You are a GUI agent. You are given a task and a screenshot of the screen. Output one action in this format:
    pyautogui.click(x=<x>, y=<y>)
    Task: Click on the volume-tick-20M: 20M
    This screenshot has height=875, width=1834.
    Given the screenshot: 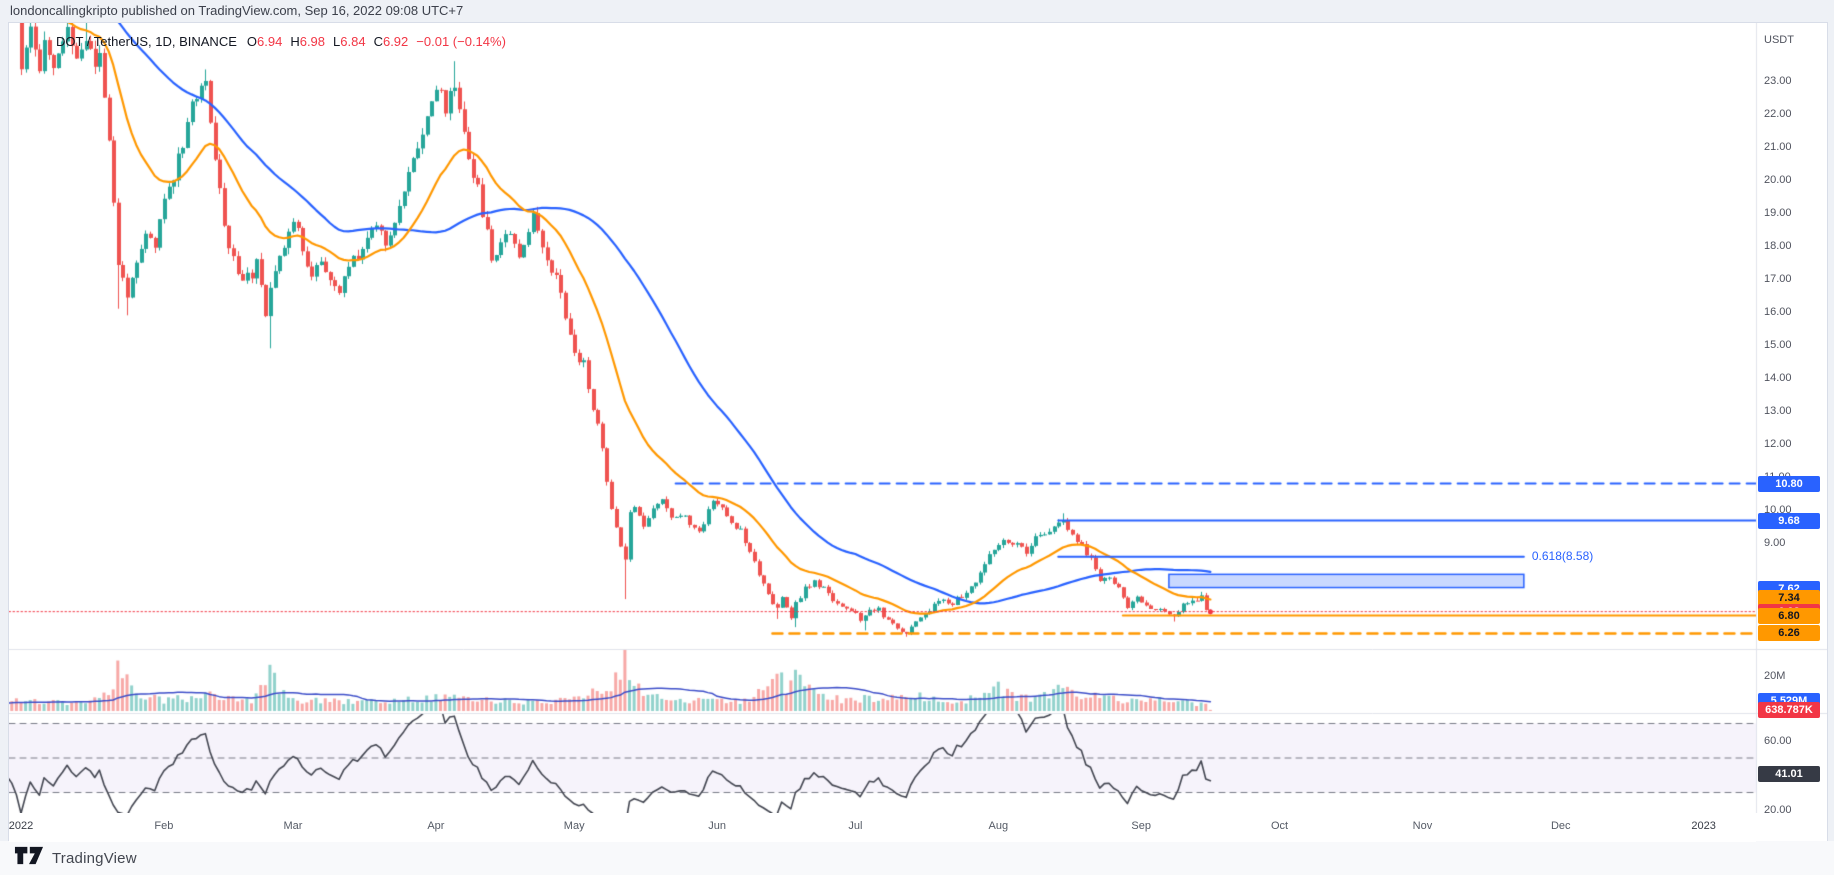 What is the action you would take?
    pyautogui.click(x=1775, y=676)
    